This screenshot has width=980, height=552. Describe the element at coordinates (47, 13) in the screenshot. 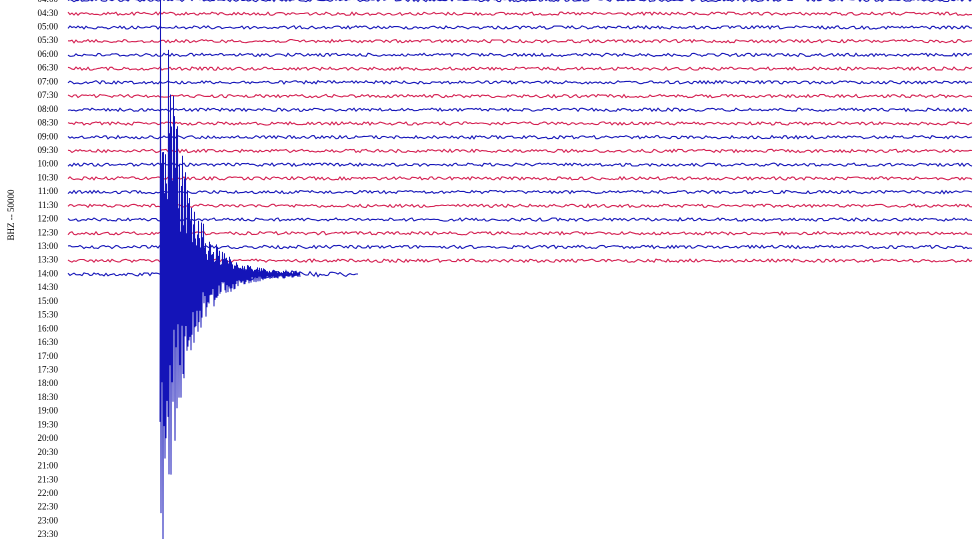

I see `time-label: 04:30` at that location.